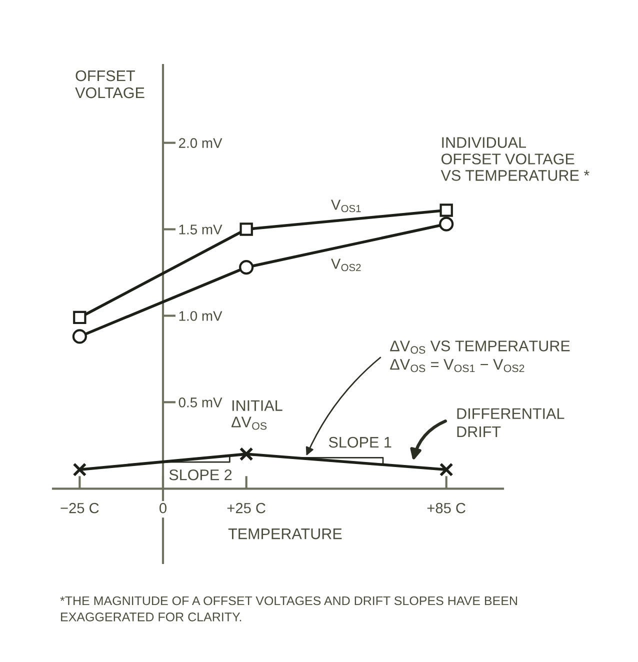 The width and height of the screenshot is (638, 662). I want to click on x-tick-label: +25 C, so click(246, 508).